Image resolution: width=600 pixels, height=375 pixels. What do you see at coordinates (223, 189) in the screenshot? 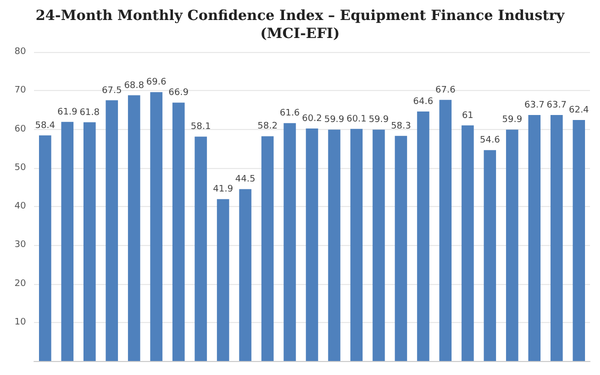
I see `data-label: 41.9` at bounding box center [223, 189].